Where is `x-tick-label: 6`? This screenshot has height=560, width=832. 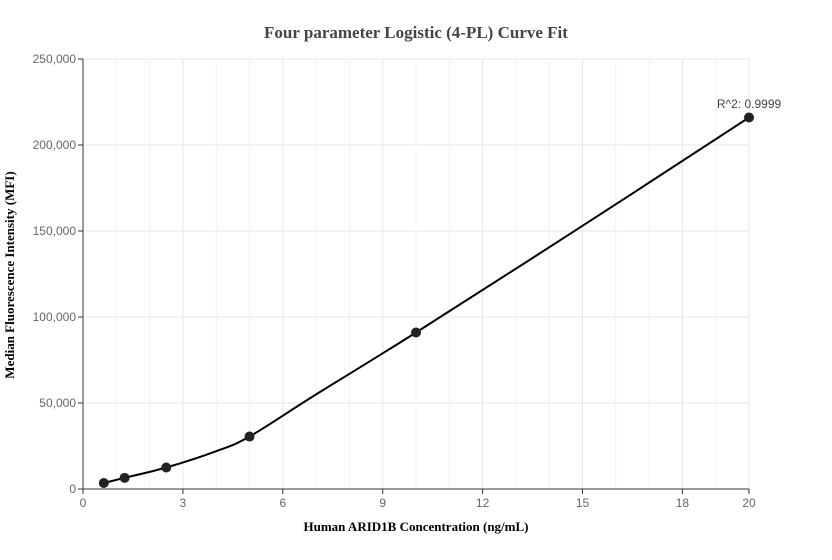 x-tick-label: 6 is located at coordinates (282, 503).